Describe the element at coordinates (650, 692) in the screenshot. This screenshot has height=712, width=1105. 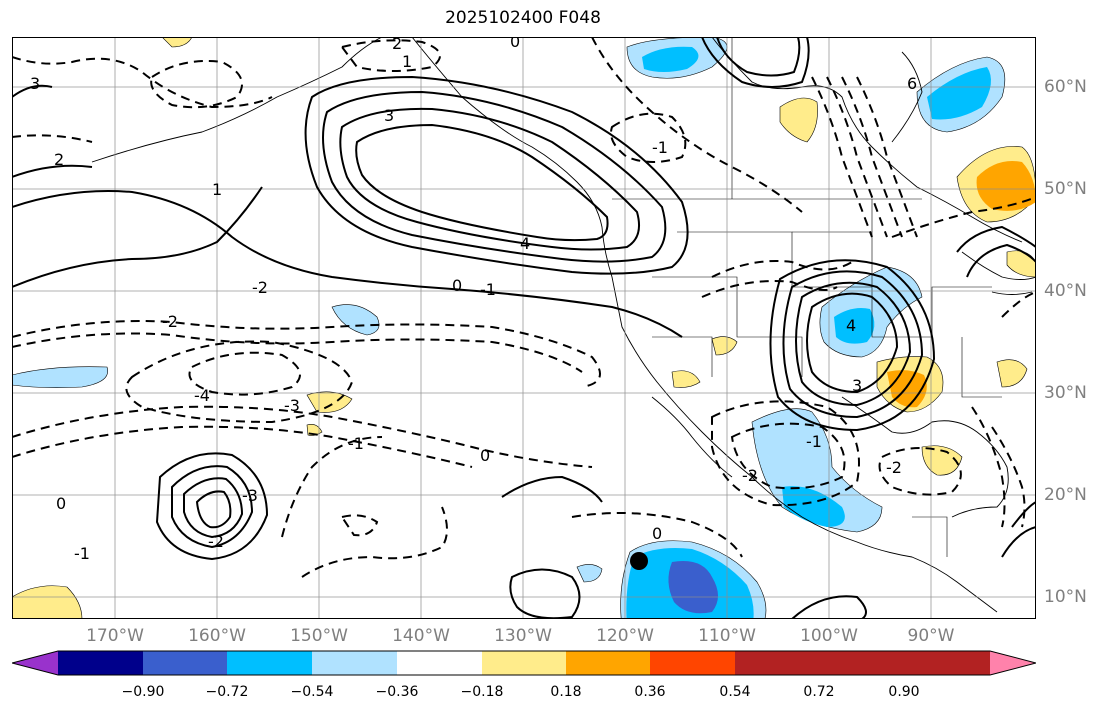
I see `colorbar-tick-label: 0.36` at that location.